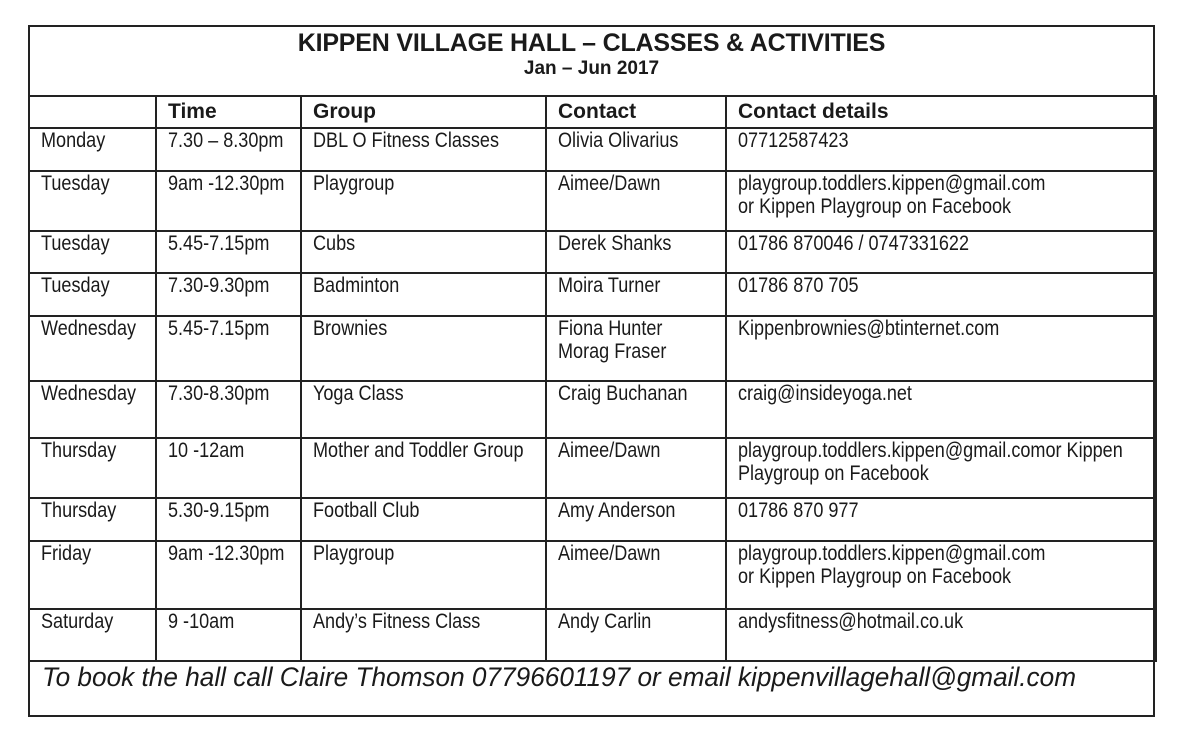 Image resolution: width=1180 pixels, height=744 pixels. Describe the element at coordinates (833, 473) in the screenshot. I see `details-text: Playgroup on Facebook` at that location.